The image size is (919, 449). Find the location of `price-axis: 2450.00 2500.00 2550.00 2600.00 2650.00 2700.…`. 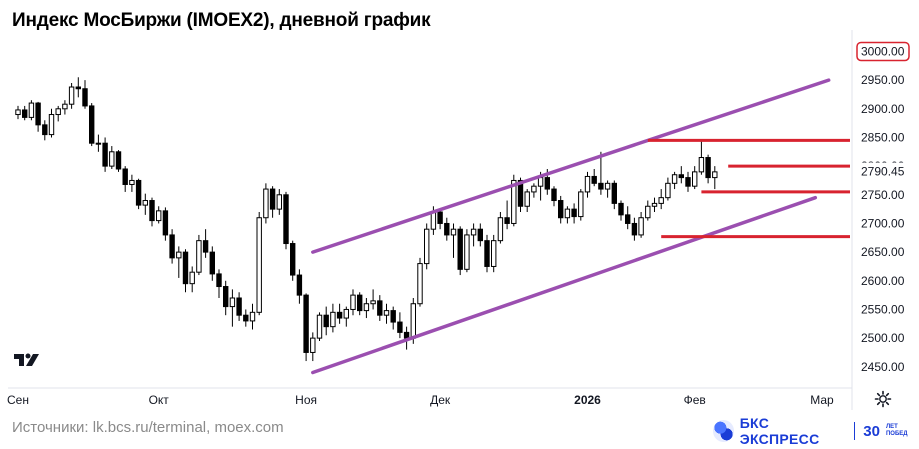

price-axis: 2450.00 2500.00 2550.00 2600.00 2650.00 2700.… is located at coordinates (884, 207).